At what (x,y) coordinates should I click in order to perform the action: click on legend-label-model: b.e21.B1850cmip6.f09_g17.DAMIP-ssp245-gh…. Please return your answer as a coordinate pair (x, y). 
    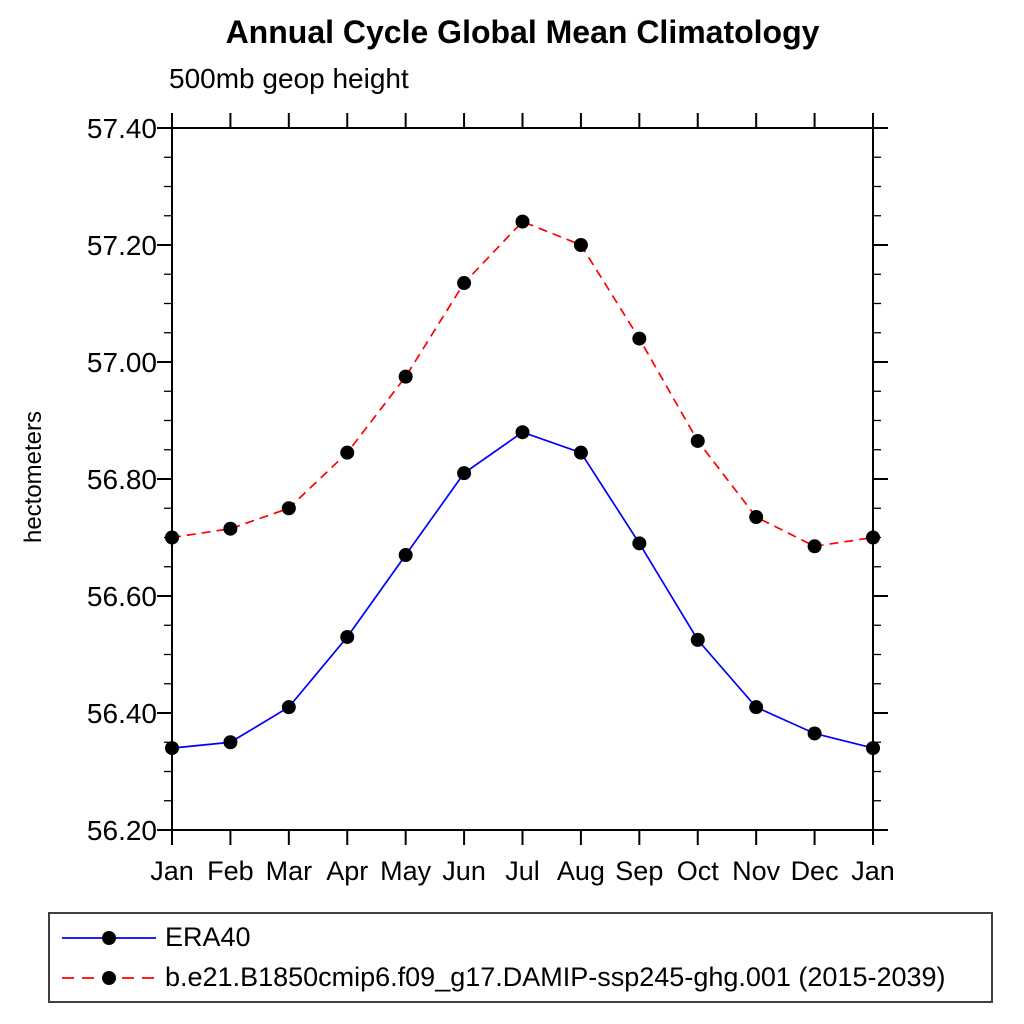
    Looking at the image, I should click on (555, 977).